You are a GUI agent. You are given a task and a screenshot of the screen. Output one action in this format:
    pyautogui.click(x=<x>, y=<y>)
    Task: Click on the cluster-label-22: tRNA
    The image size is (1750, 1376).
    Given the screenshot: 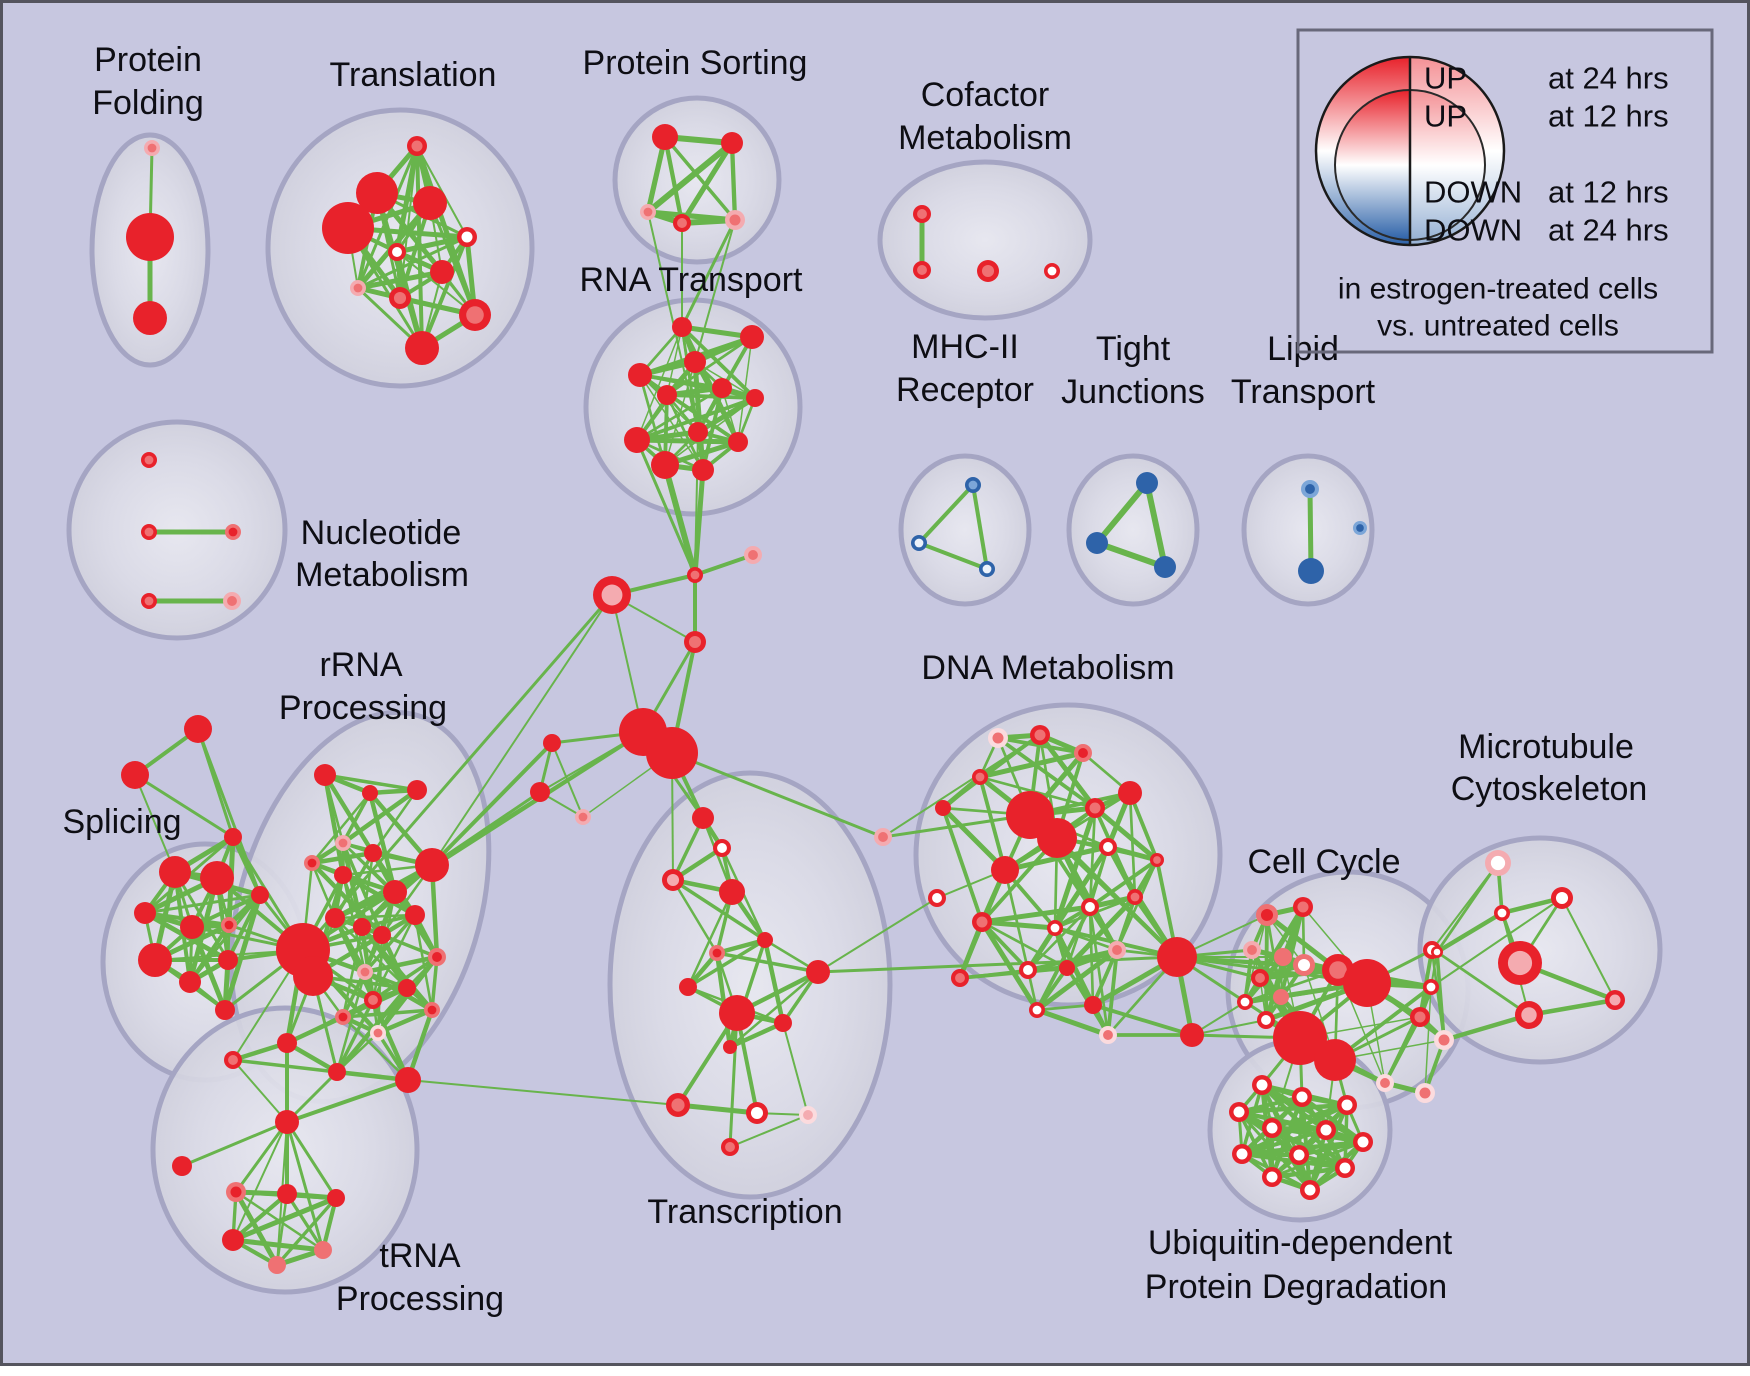 What is the action you would take?
    pyautogui.click(x=420, y=1256)
    